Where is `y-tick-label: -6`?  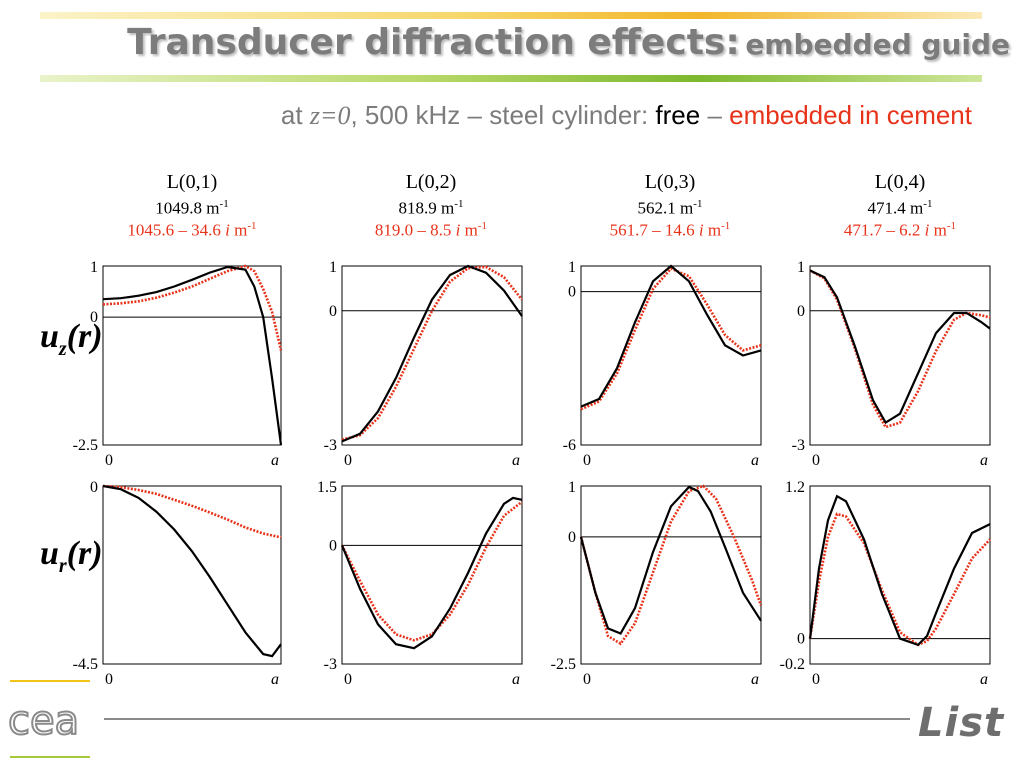 y-tick-label: -6 is located at coordinates (569, 445).